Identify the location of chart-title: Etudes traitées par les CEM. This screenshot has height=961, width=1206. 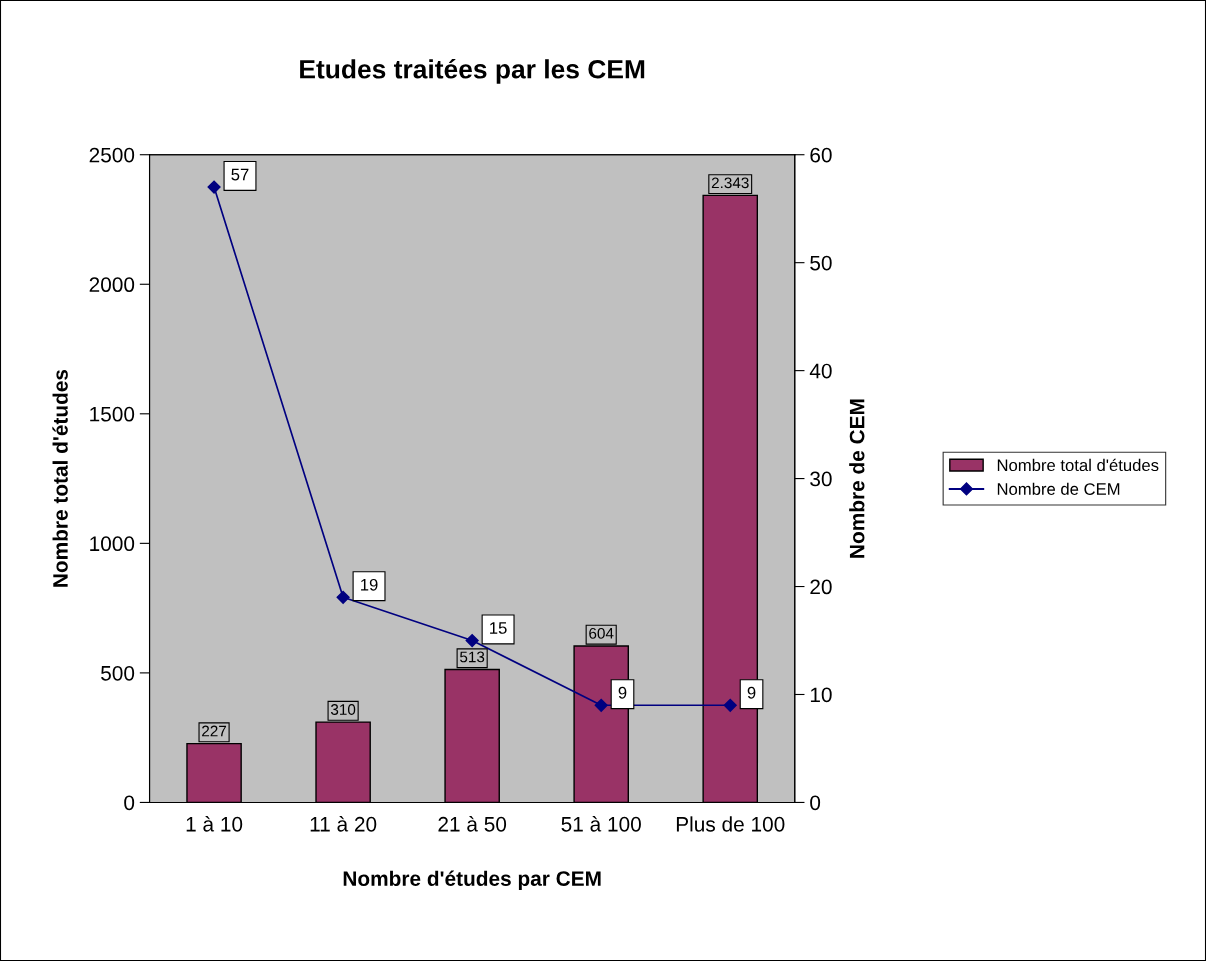
(472, 71).